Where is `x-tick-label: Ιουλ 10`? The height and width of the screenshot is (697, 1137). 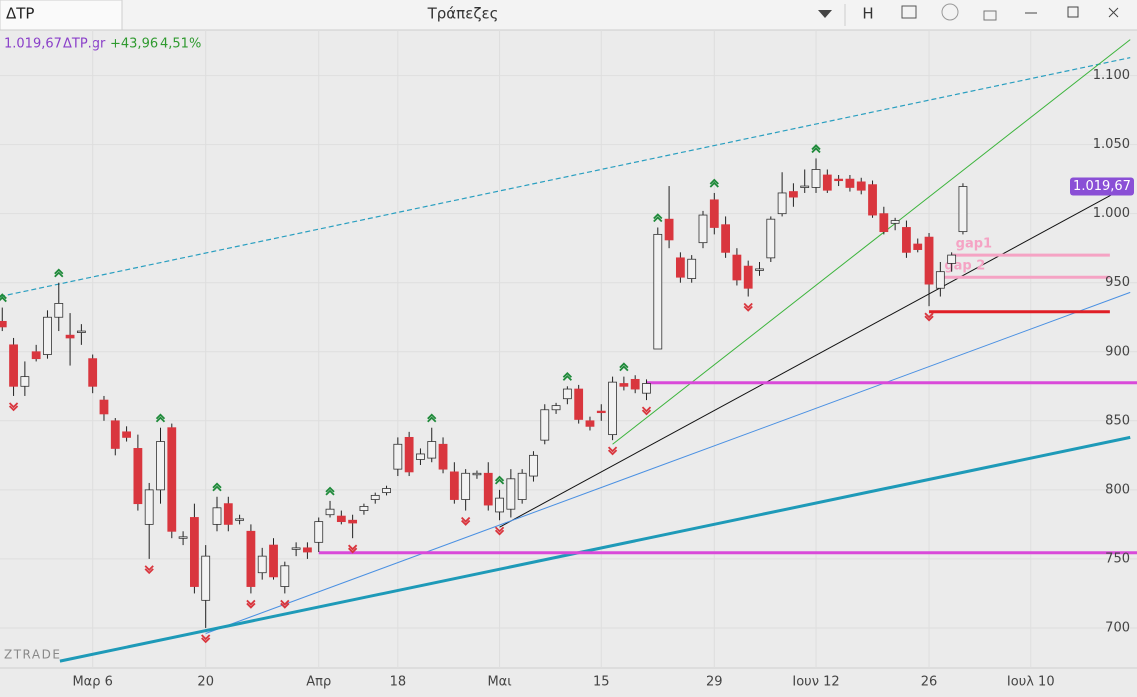
x-tick-label: Ιουλ 10 is located at coordinates (1031, 682).